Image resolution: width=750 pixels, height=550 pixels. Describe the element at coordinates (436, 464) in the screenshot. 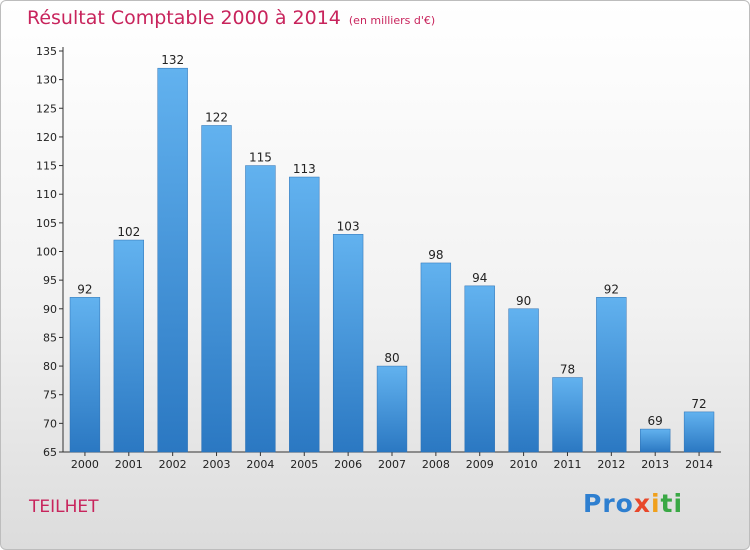

I see `x-tick-label: 2008` at that location.